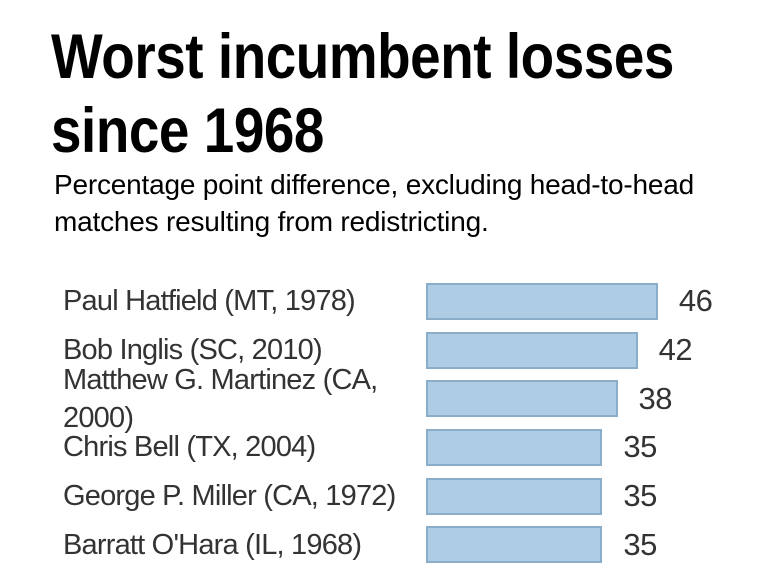  I want to click on bar-label: George P. Miller (CA, 1972), so click(229, 496).